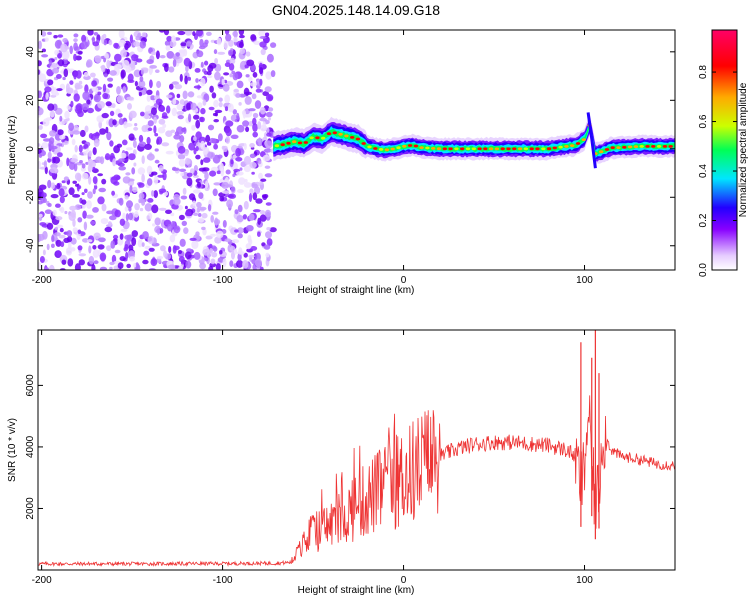 Image resolution: width=750 pixels, height=600 pixels. I want to click on snr-ytick-label: 2000, so click(30, 508).